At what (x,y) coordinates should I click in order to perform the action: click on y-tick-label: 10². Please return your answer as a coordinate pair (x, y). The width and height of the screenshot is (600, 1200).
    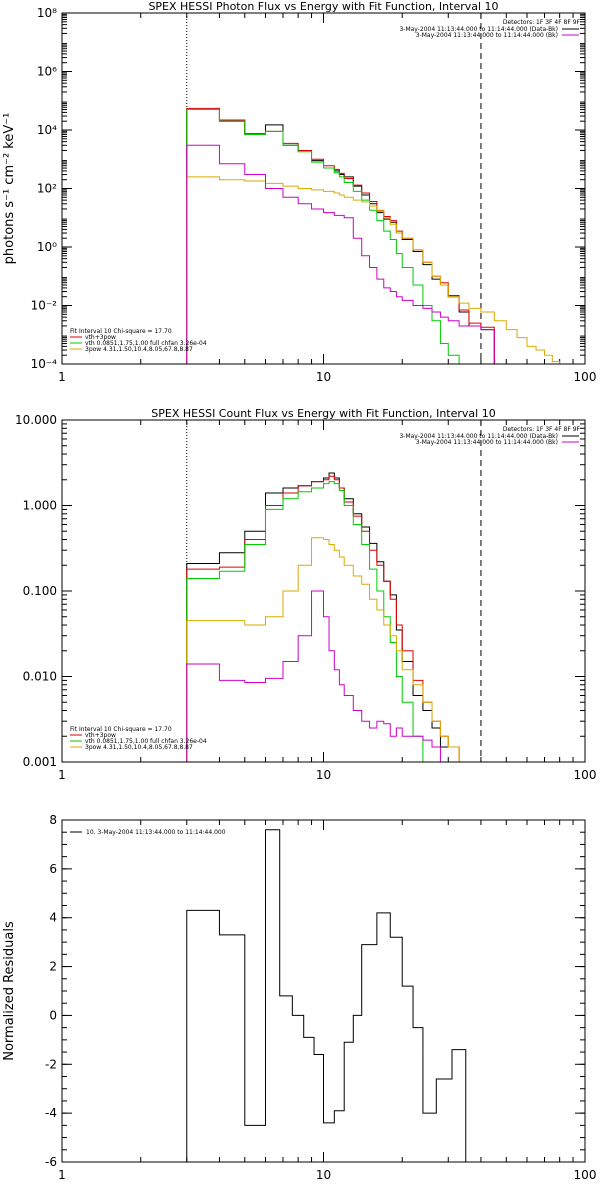
    Looking at the image, I should click on (47, 189).